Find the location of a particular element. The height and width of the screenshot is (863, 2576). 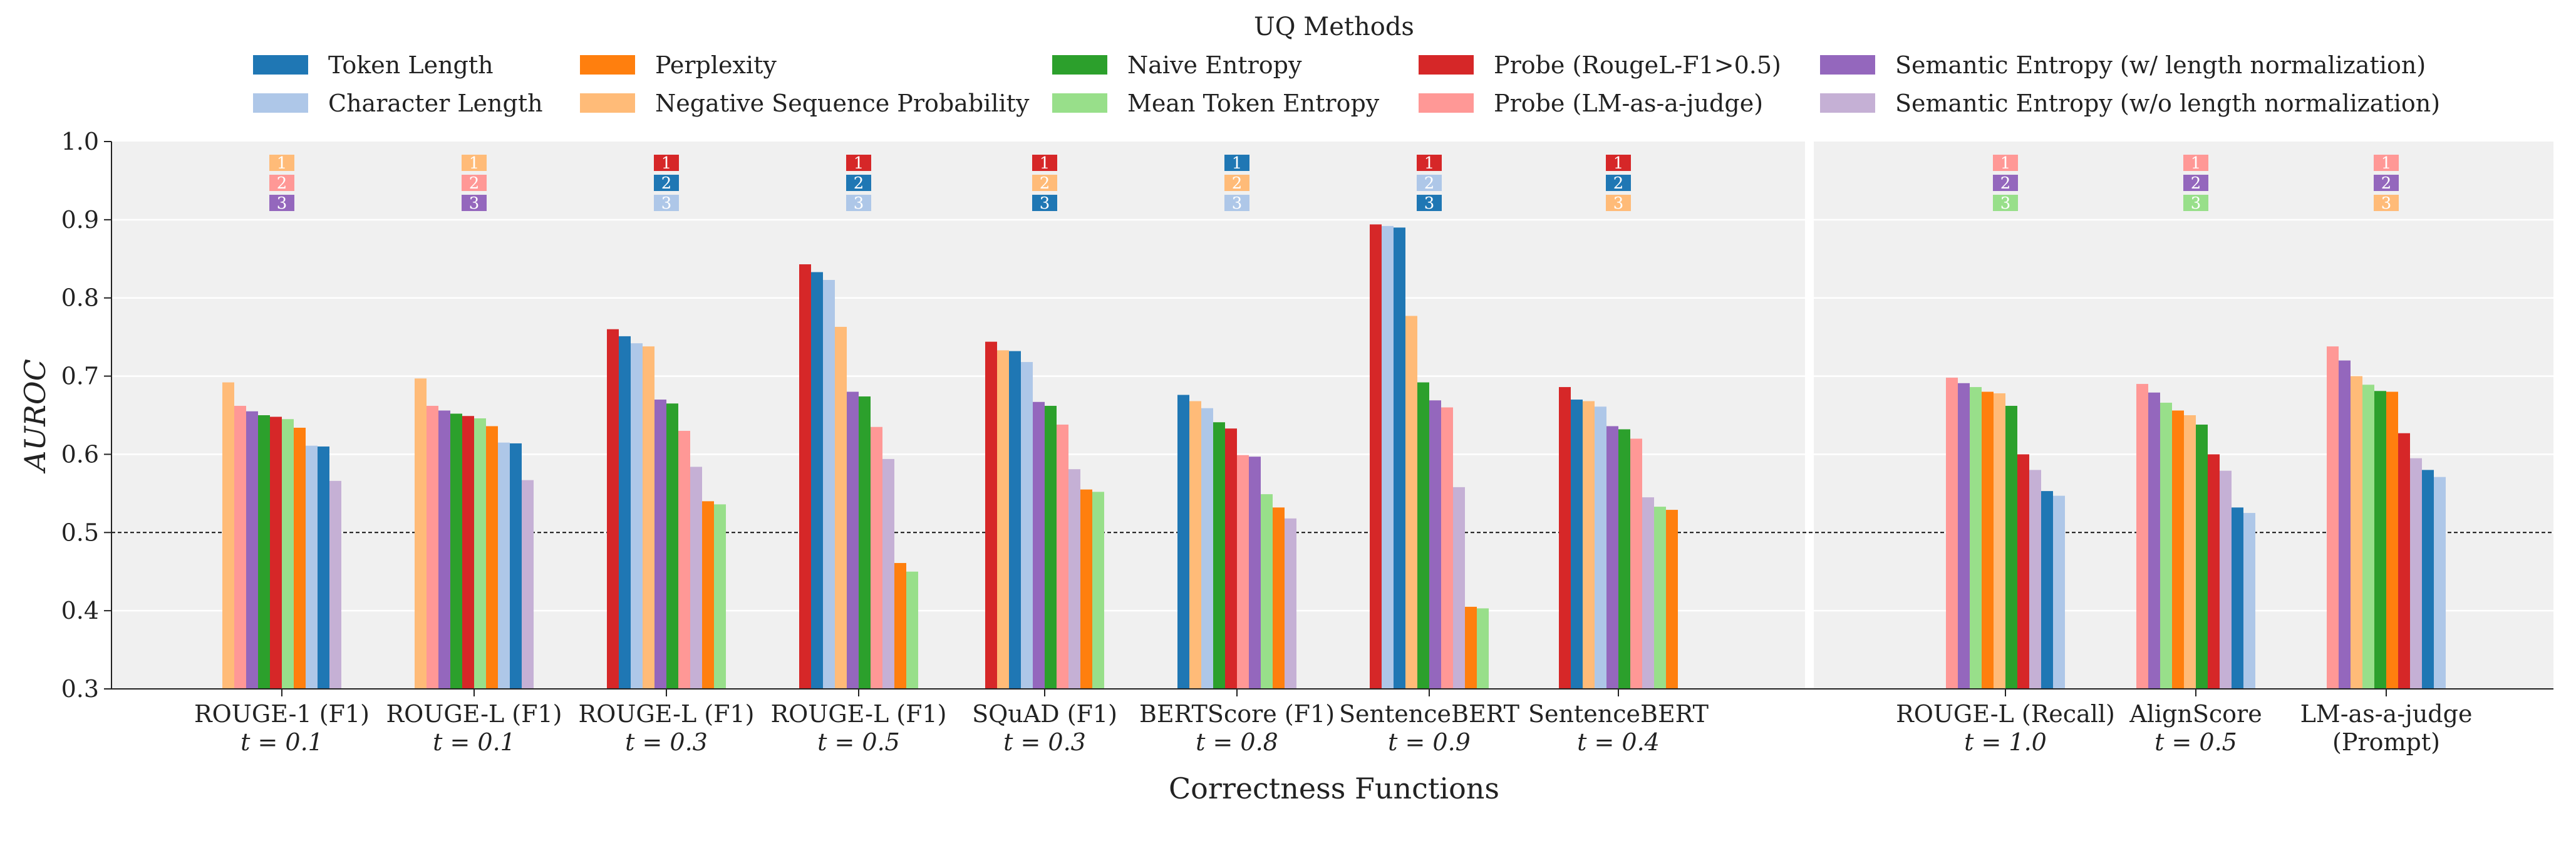

x-tick-label-line2: t = 0.8 is located at coordinates (1237, 742).